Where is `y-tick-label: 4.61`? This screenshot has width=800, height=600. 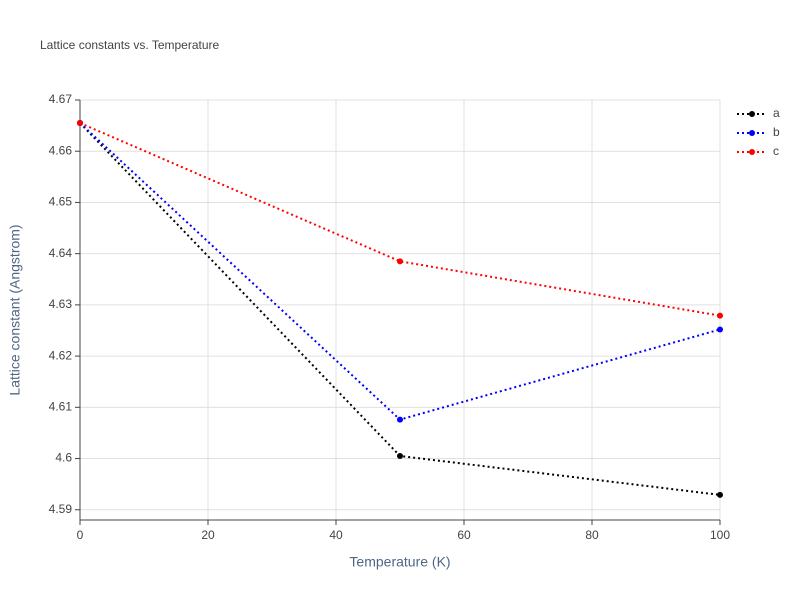
y-tick-label: 4.61 is located at coordinates (61, 406).